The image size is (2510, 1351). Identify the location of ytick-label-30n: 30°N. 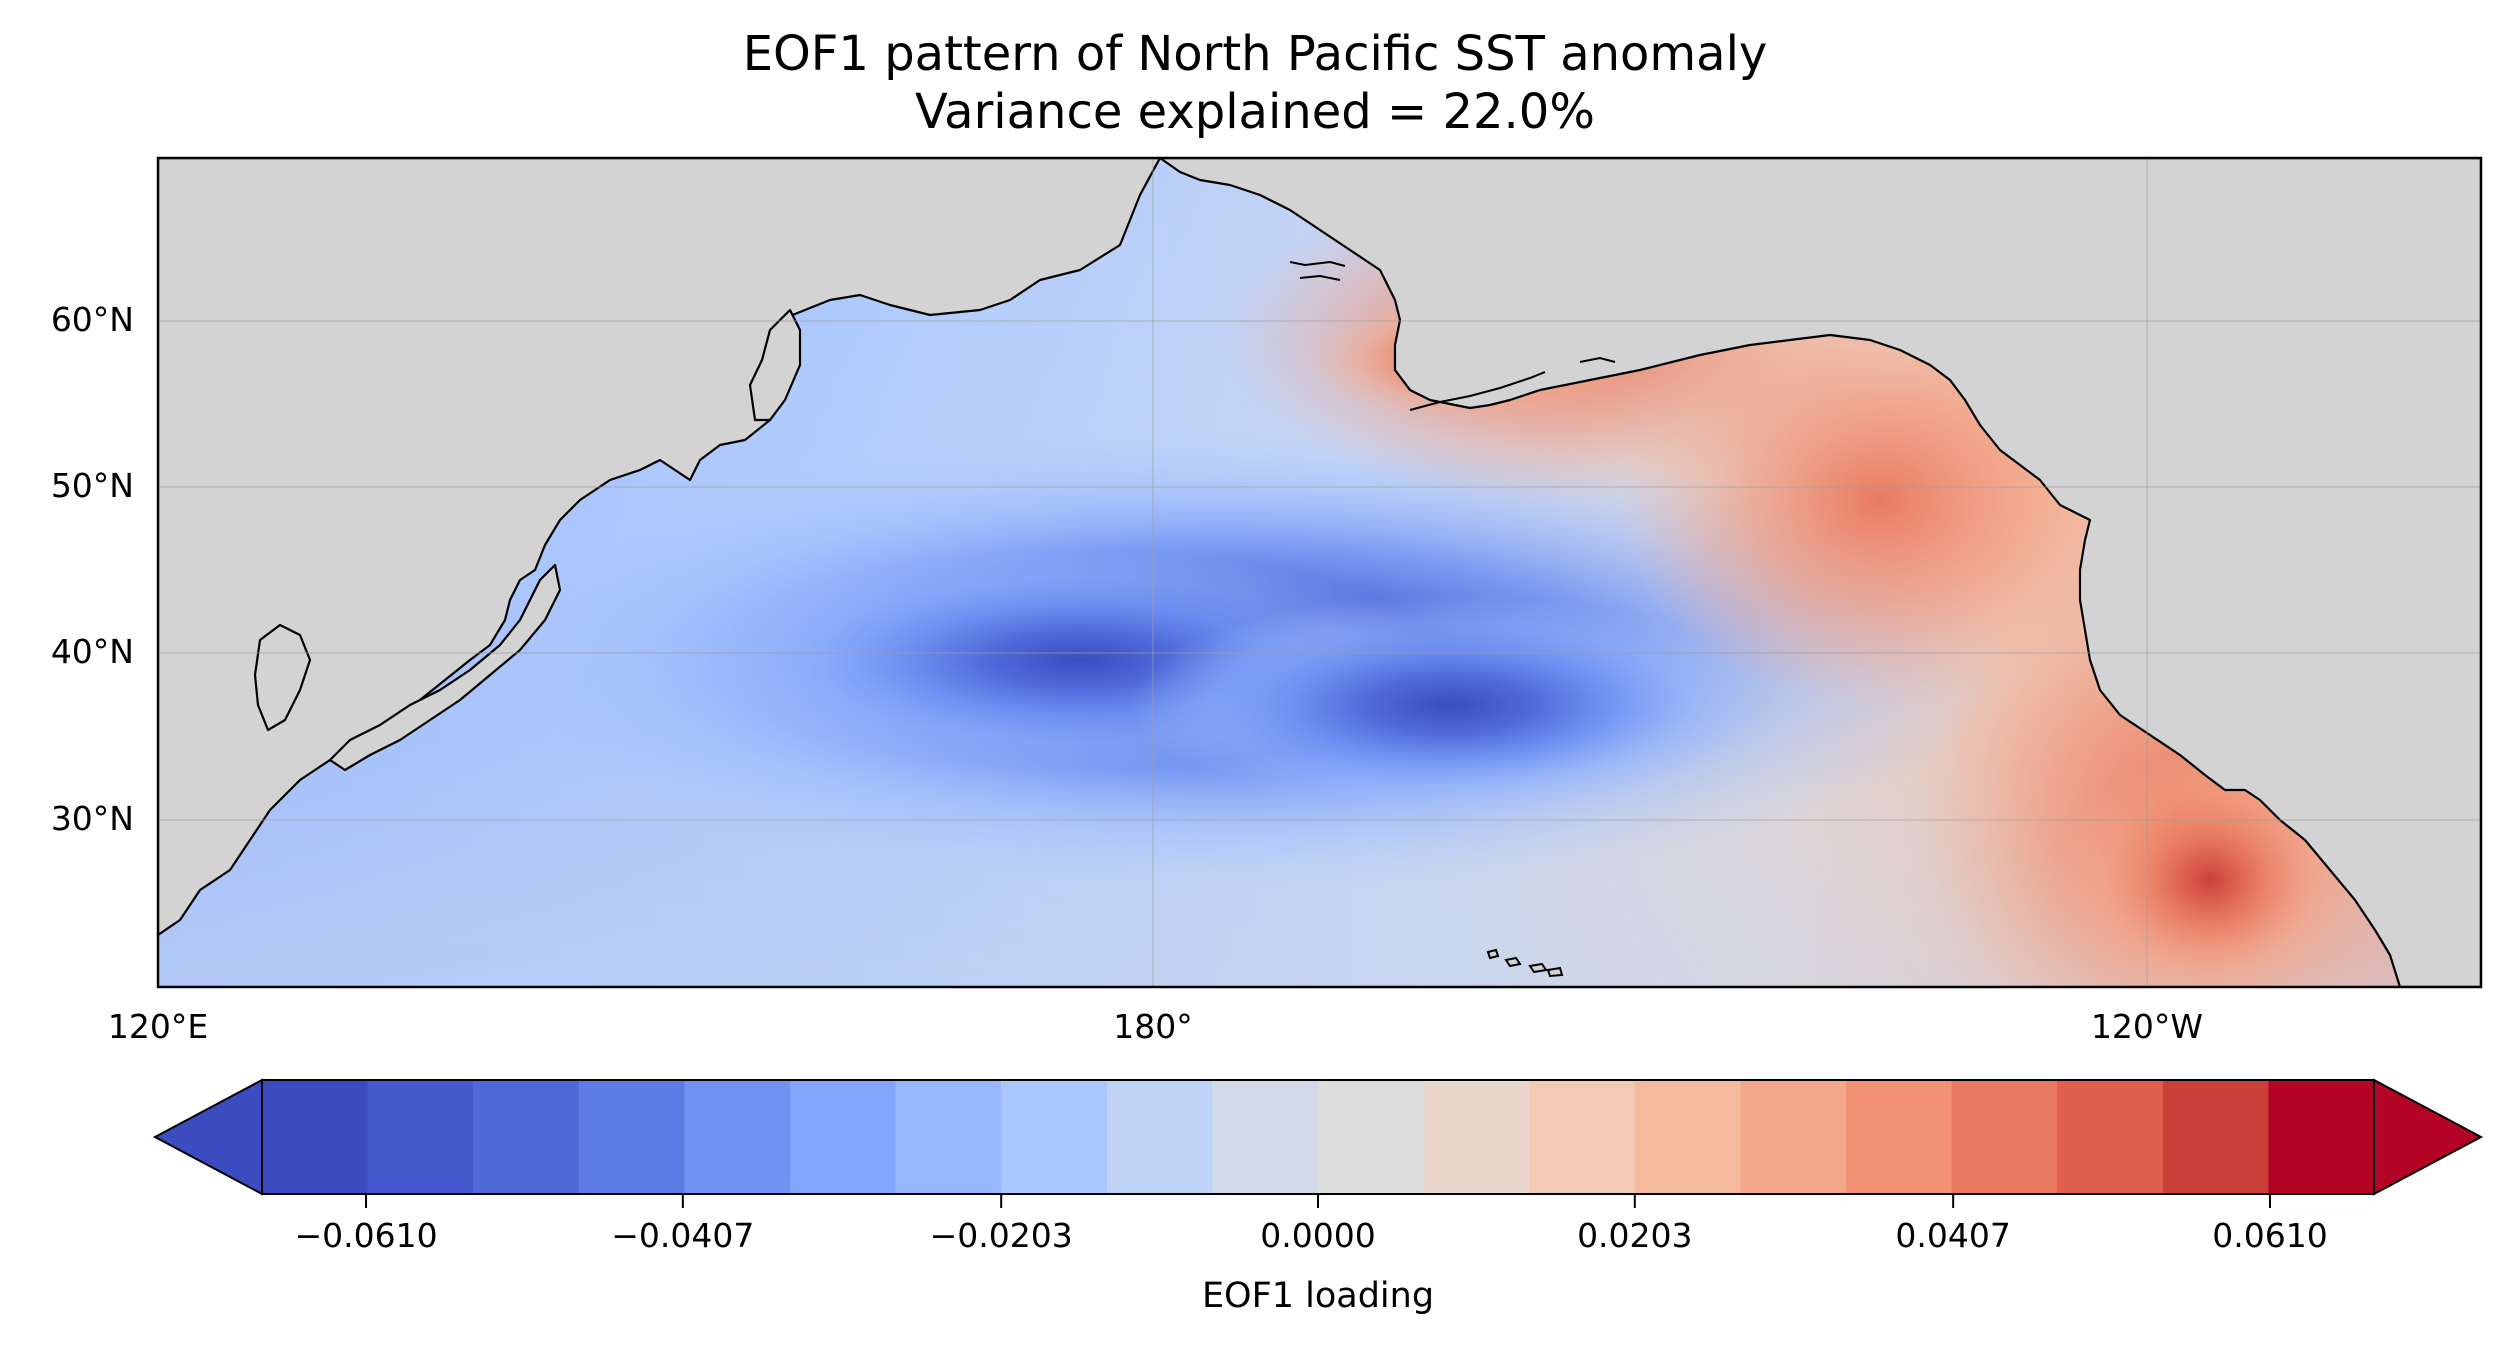
(92, 818).